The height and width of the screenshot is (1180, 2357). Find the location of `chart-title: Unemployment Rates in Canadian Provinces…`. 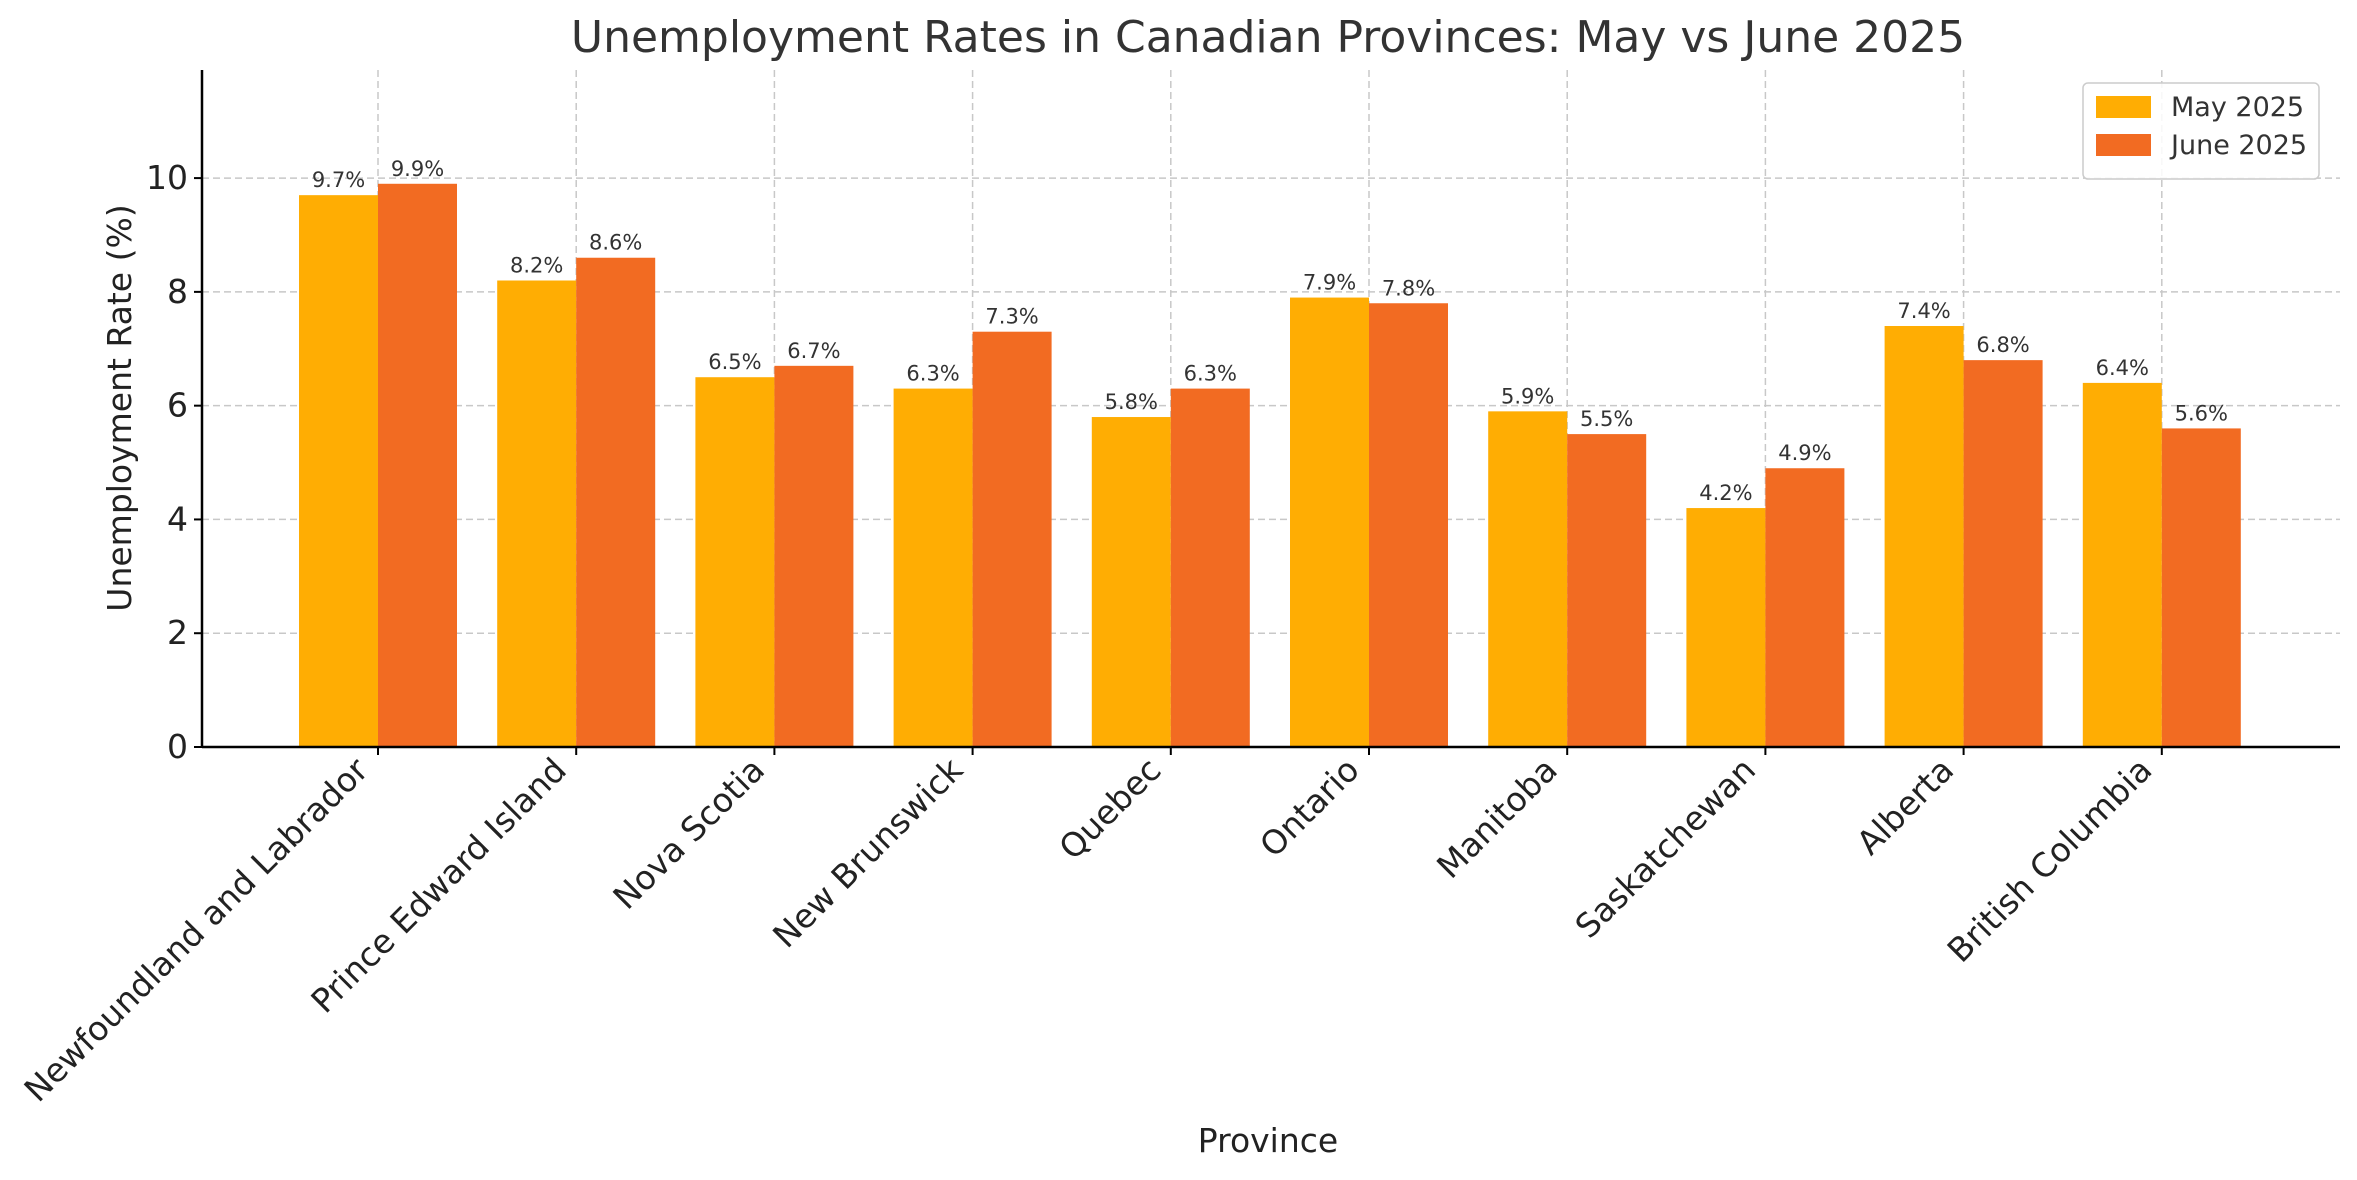

chart-title: Unemployment Rates in Canadian Provinces… is located at coordinates (1268, 37).